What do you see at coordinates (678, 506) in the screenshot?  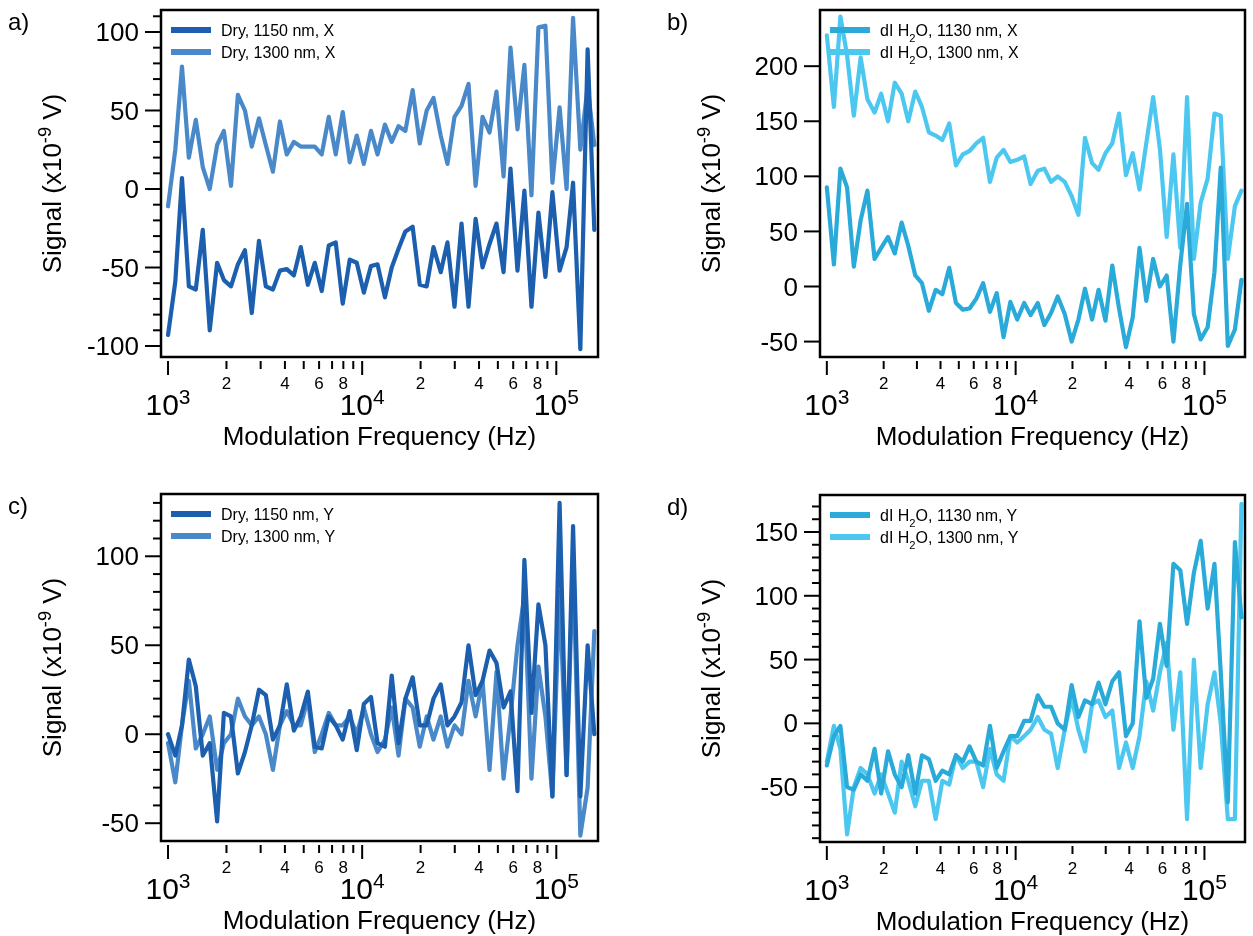 I see `chart-title: d)` at bounding box center [678, 506].